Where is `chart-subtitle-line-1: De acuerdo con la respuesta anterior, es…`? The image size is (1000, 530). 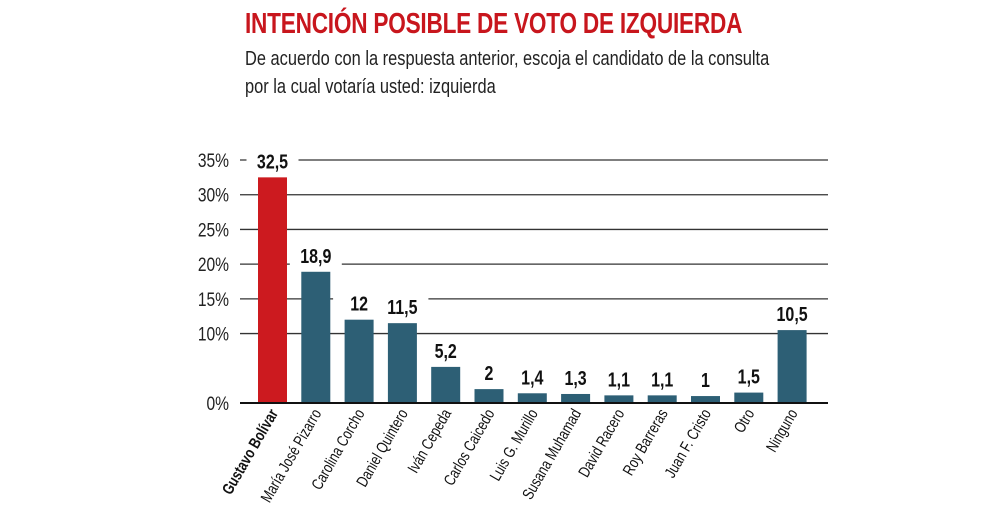 chart-subtitle-line-1: De acuerdo con la respuesta anterior, es… is located at coordinates (507, 59).